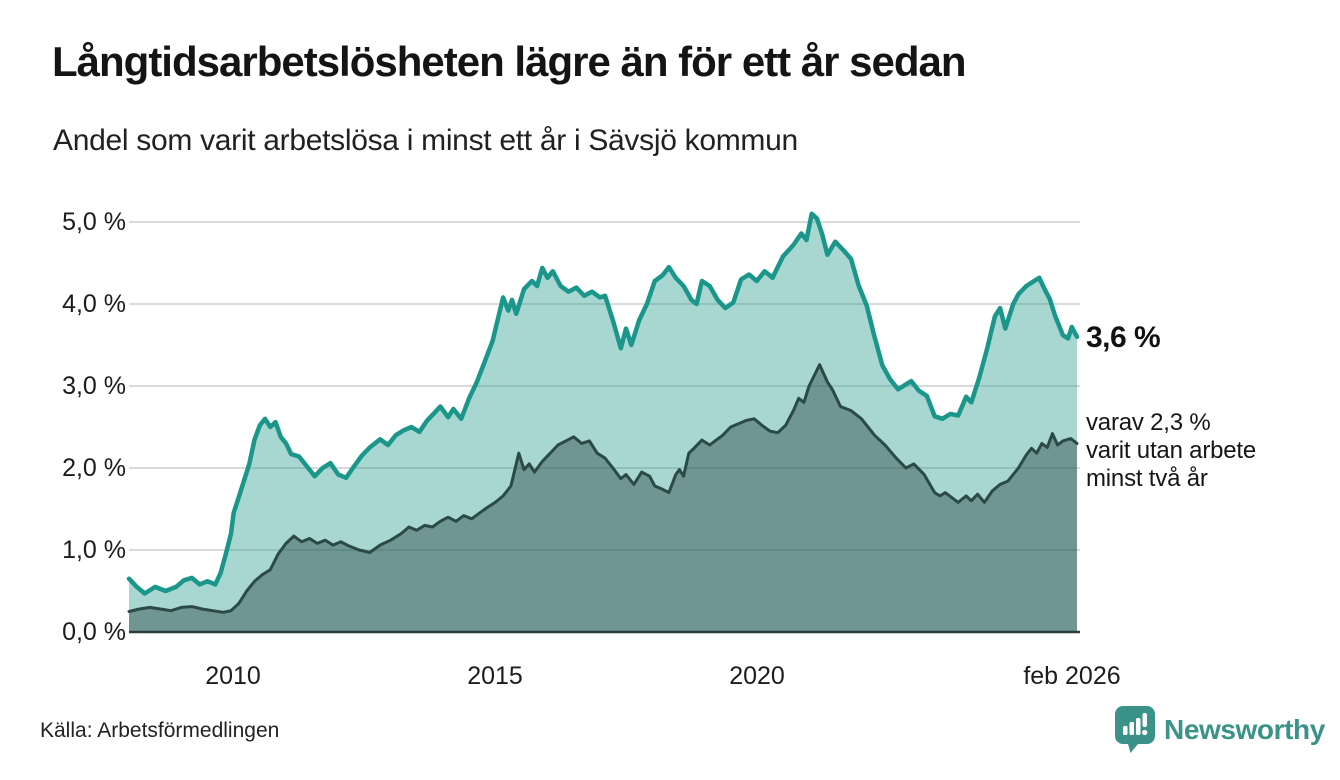  What do you see at coordinates (94, 304) in the screenshot?
I see `y-tick-label-4: 4,0 %` at bounding box center [94, 304].